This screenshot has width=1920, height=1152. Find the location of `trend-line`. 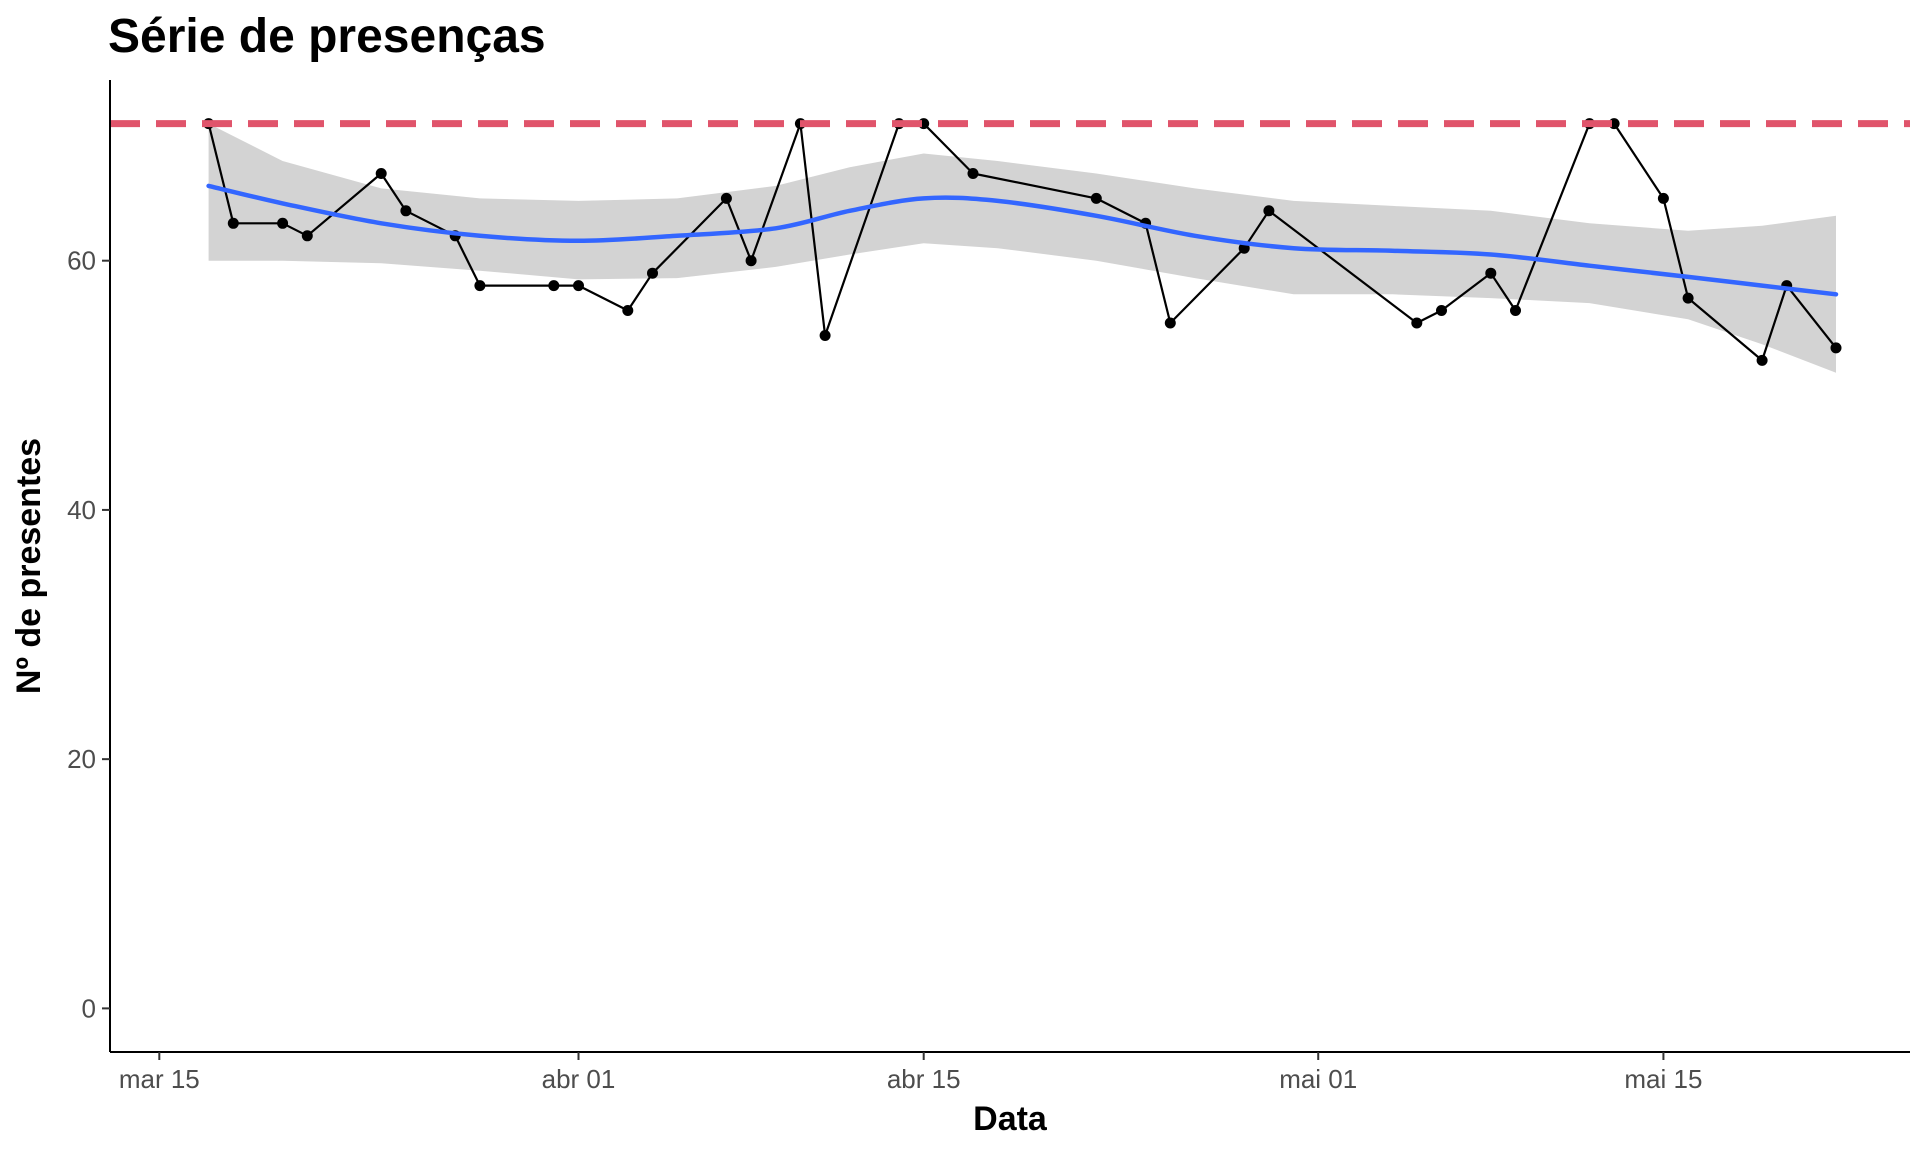

trend-line is located at coordinates (1022, 240).